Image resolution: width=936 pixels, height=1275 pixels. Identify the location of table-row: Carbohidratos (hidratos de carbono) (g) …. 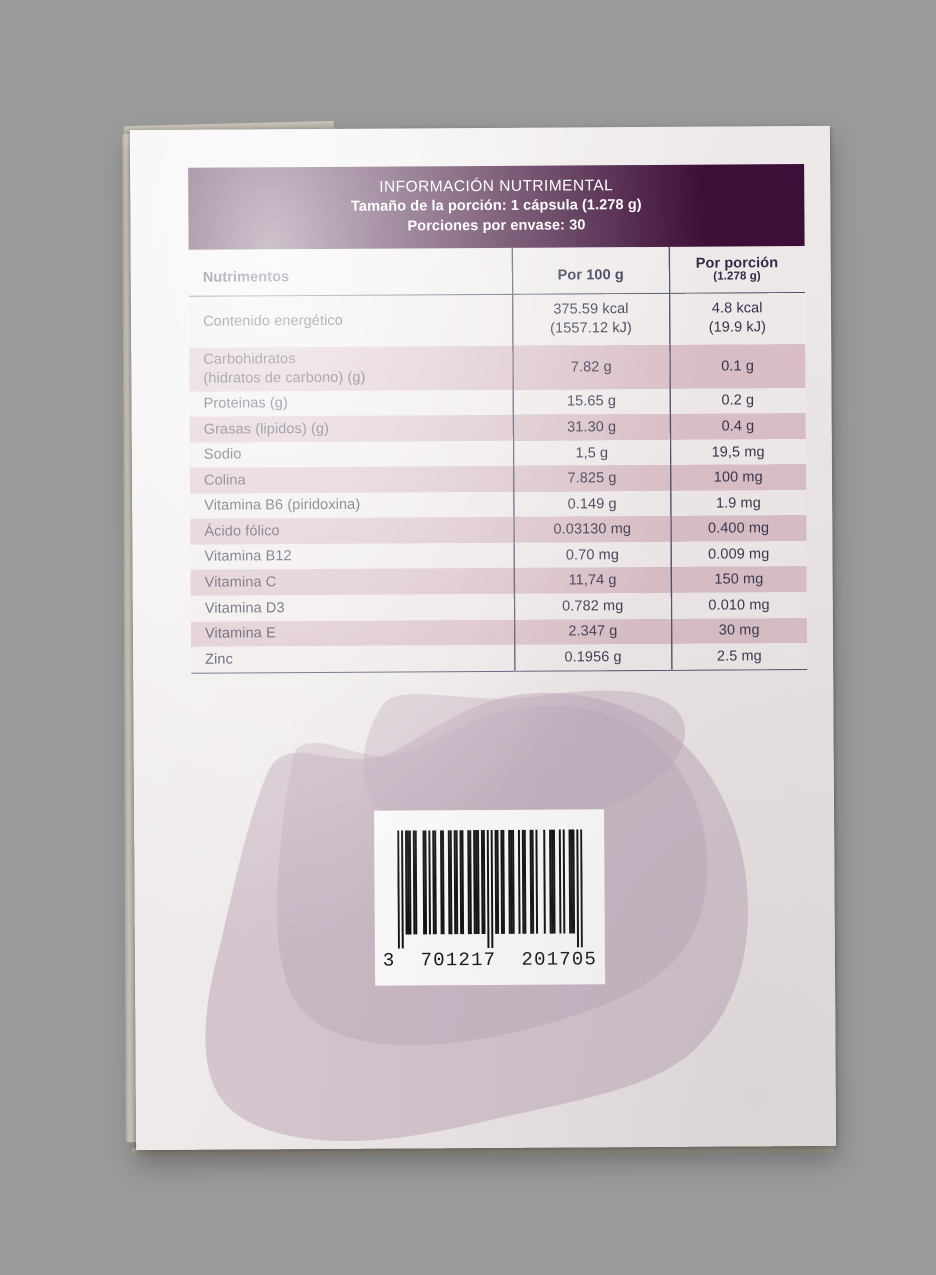
(497, 367).